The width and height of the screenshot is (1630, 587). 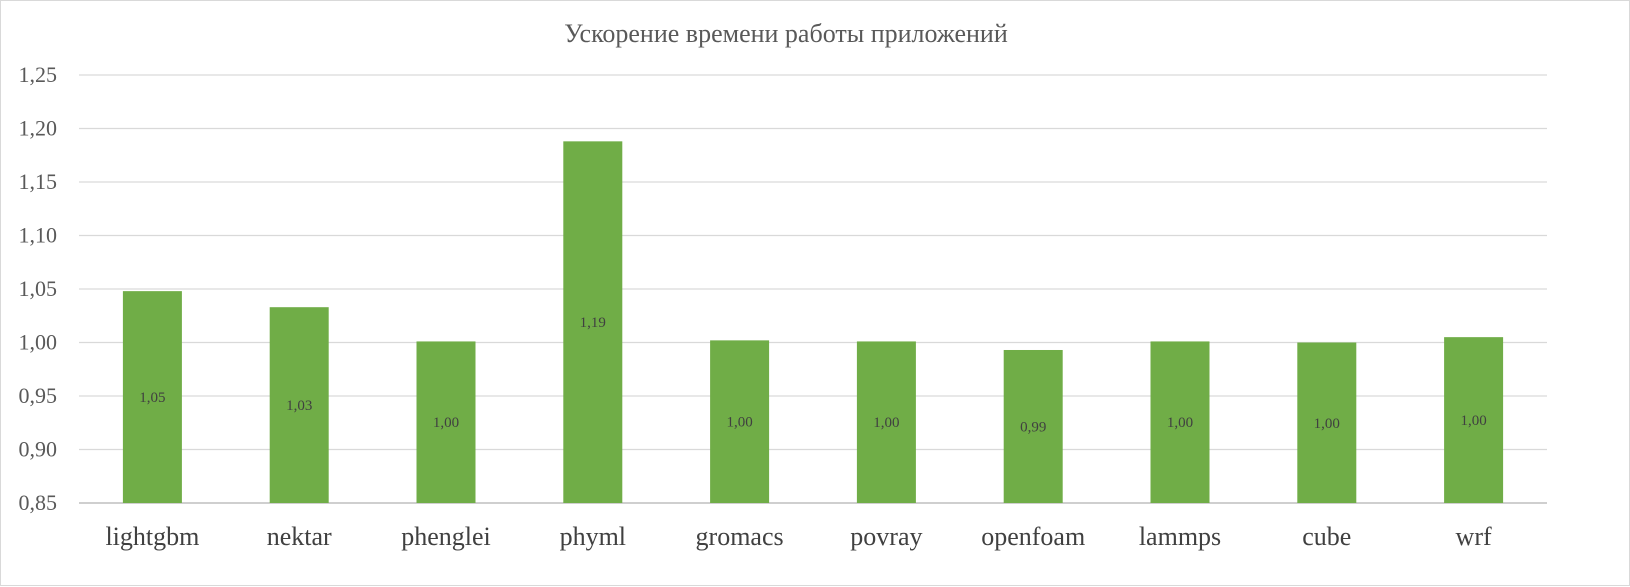 I want to click on y-tick-label: 1,15, so click(x=38, y=181).